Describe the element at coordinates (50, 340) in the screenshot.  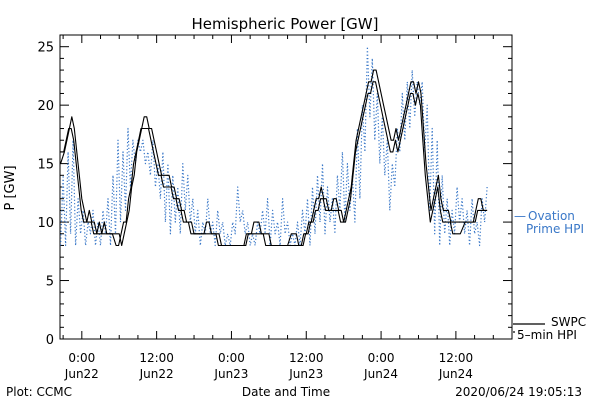
I see `y-tick-label: 0` at that location.